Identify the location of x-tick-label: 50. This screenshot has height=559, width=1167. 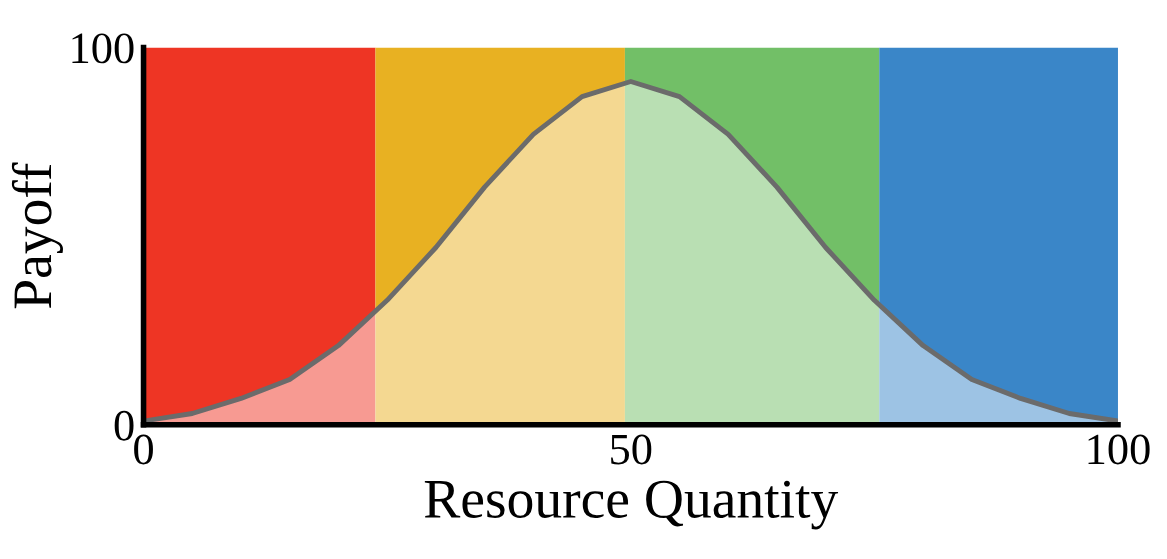
(631, 449).